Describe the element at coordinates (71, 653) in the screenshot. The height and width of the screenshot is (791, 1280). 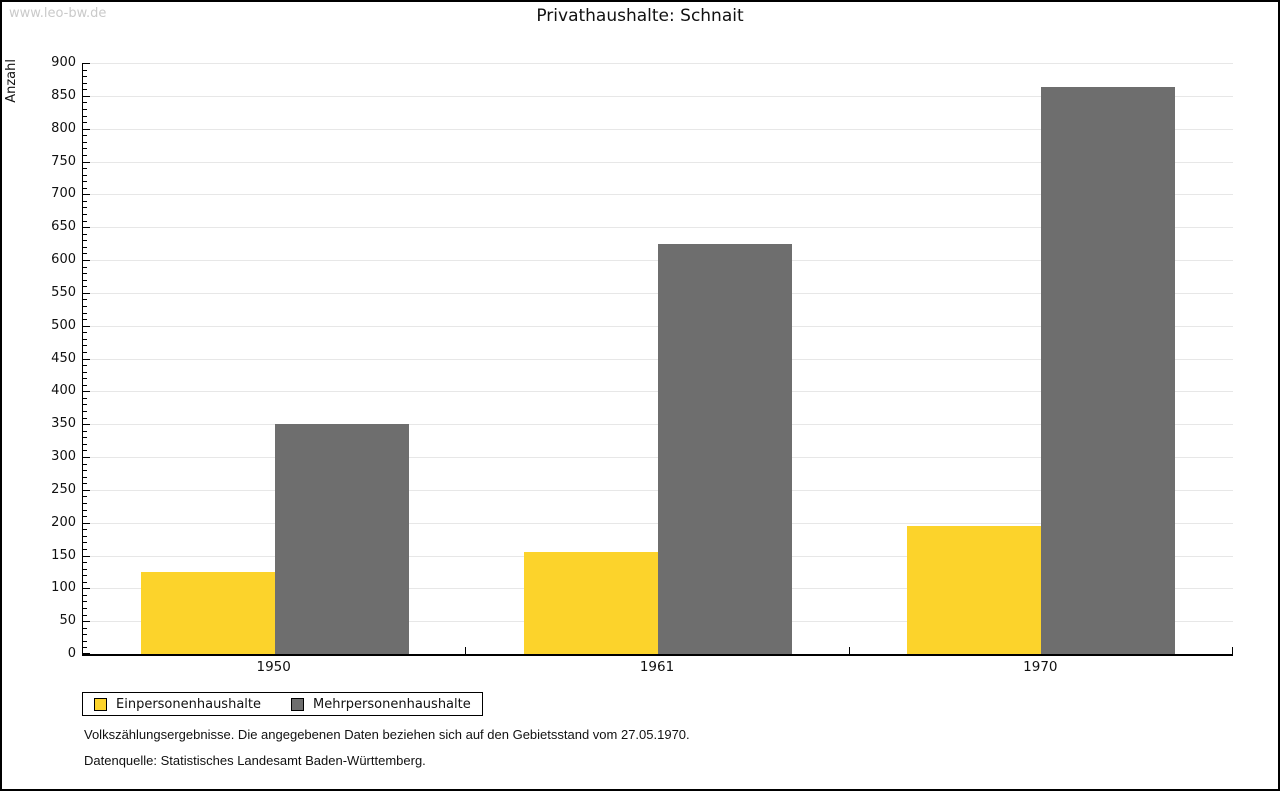
I see `y-tick-label-0: 0` at that location.